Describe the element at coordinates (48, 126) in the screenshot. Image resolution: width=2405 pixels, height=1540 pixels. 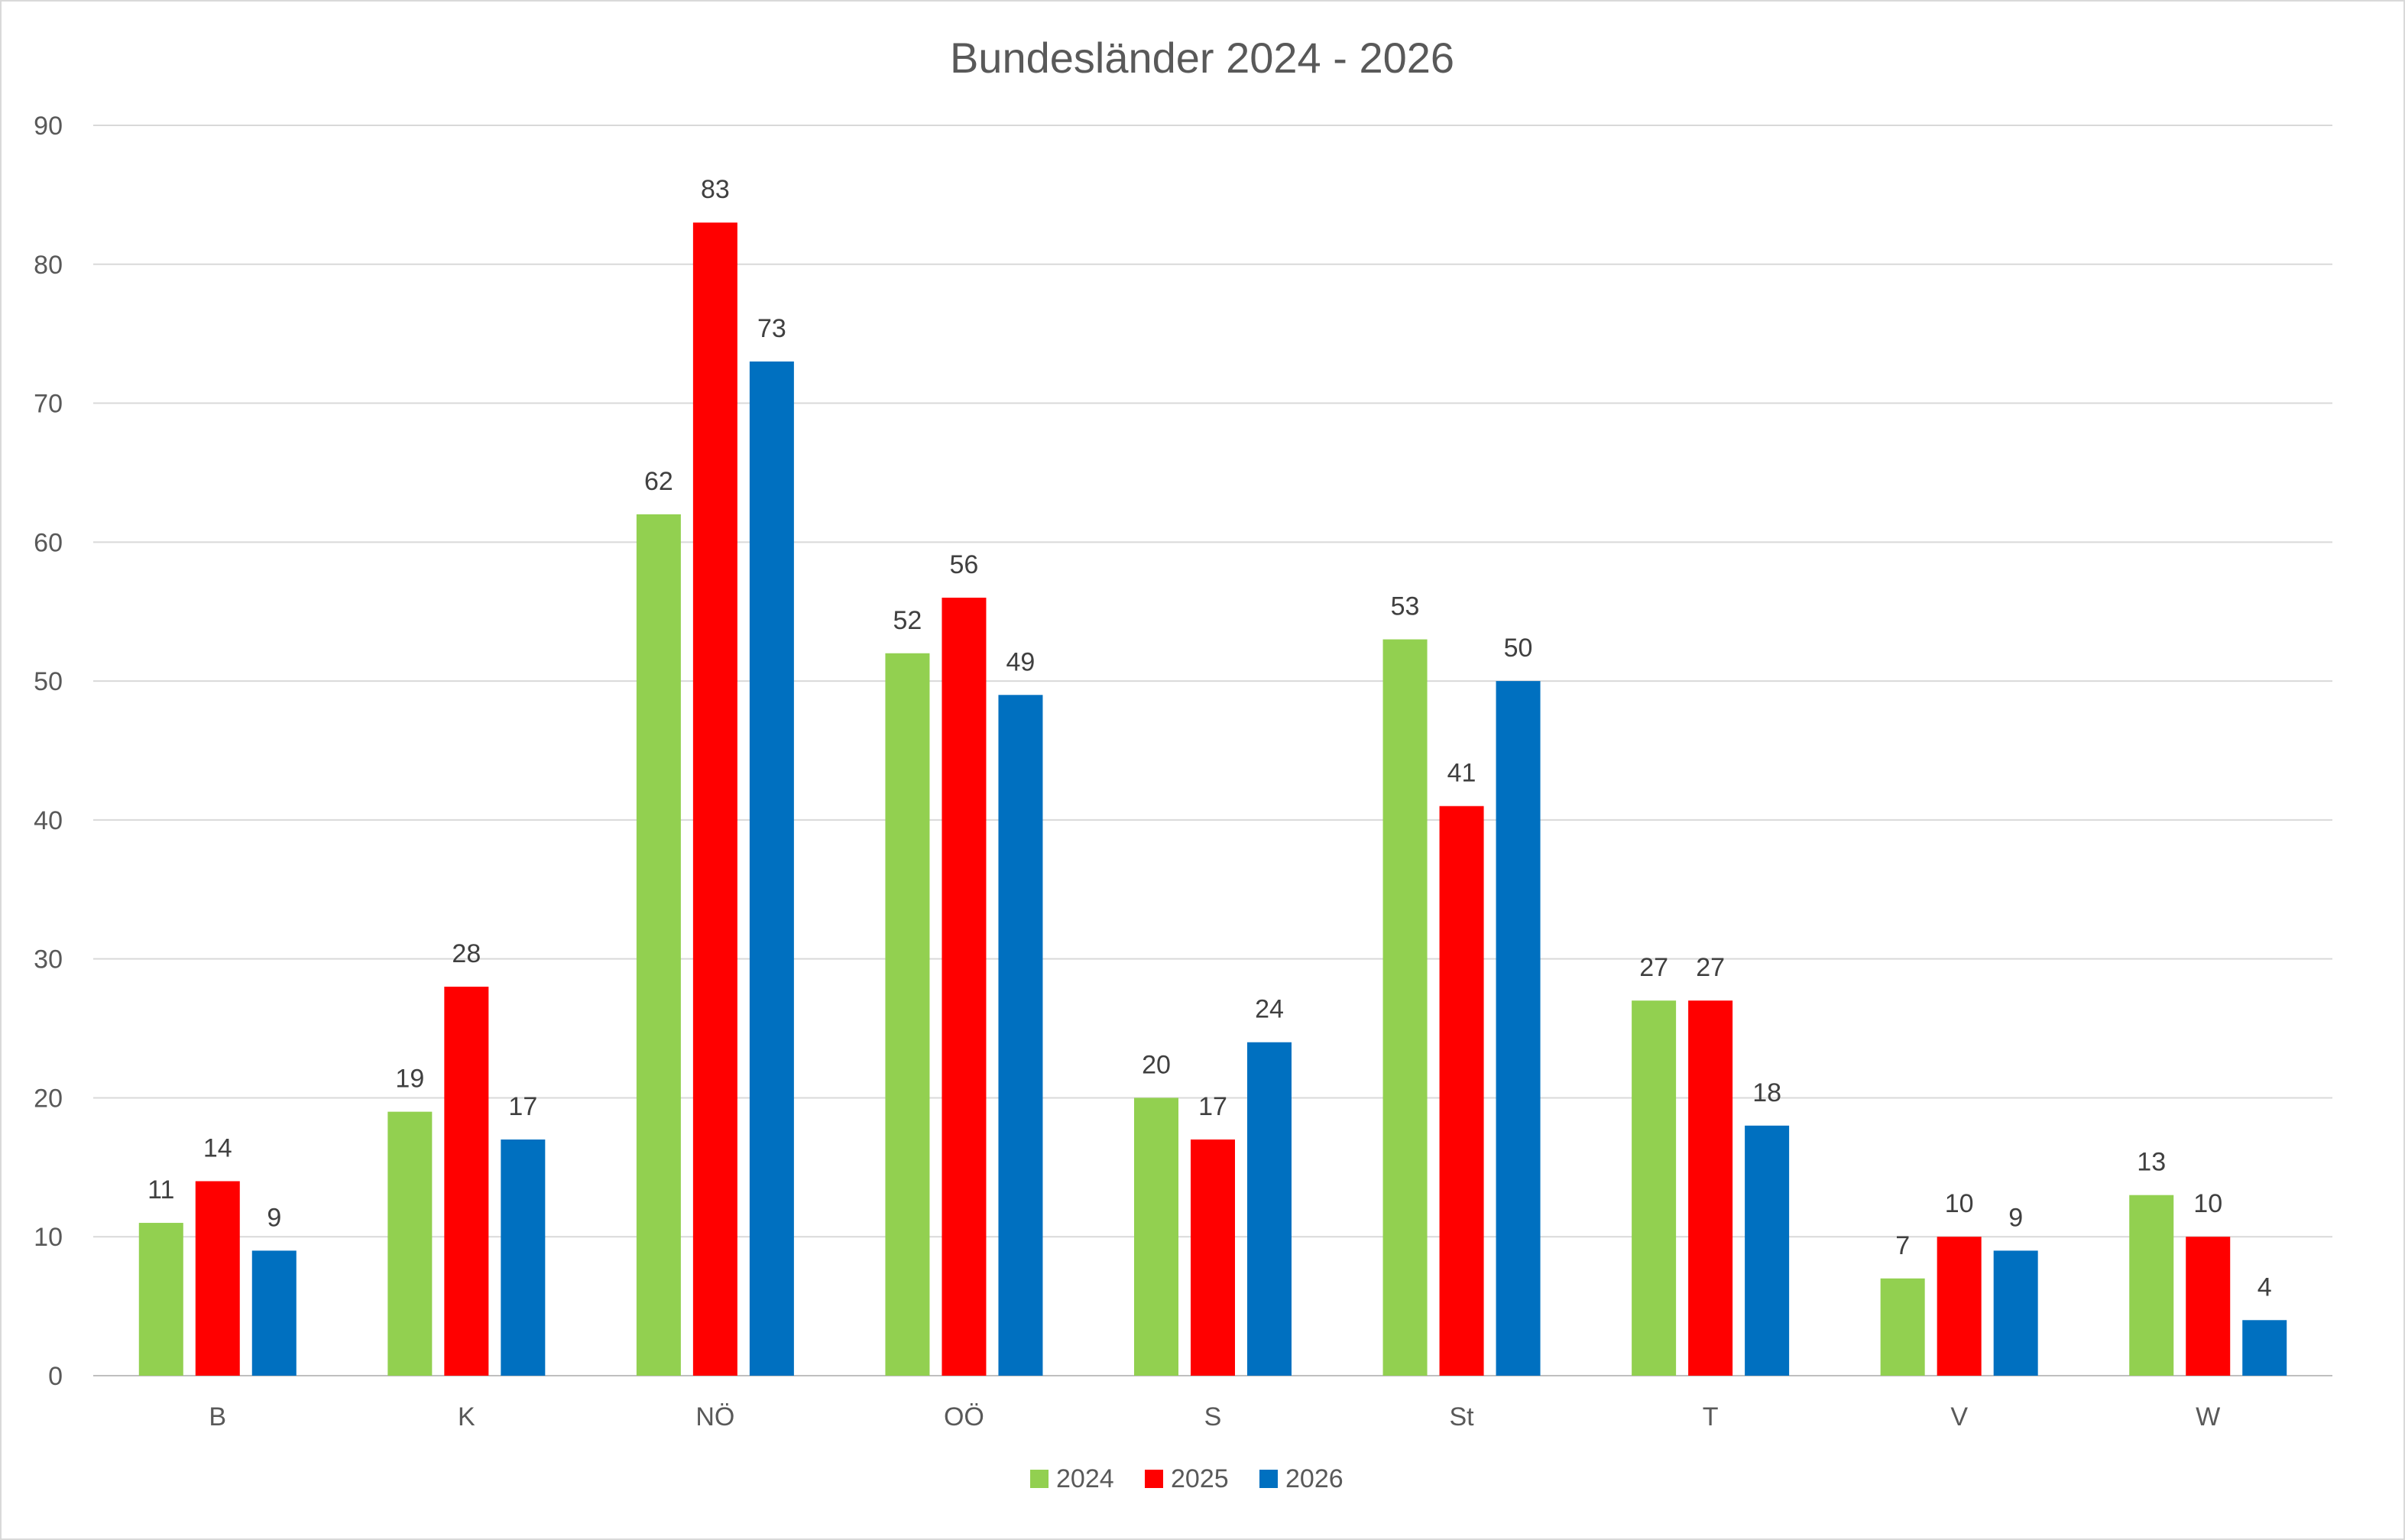
I see `y-tick-label: 90` at that location.